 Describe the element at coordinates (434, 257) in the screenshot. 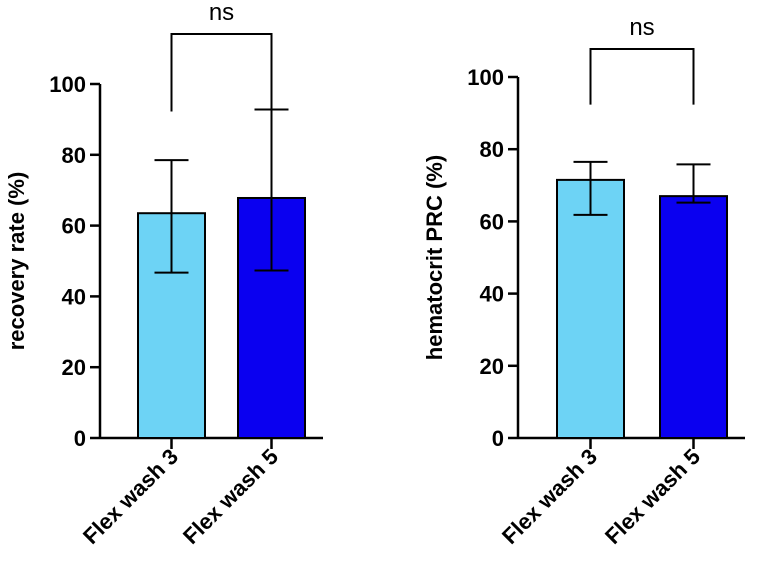

I see `y-axis-title: hematocrit PRC (%)` at that location.